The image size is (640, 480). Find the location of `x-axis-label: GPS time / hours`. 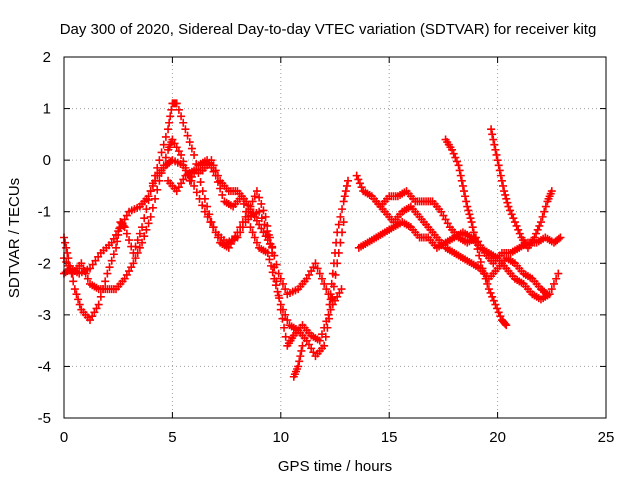

x-axis-label: GPS time / hours is located at coordinates (335, 466).